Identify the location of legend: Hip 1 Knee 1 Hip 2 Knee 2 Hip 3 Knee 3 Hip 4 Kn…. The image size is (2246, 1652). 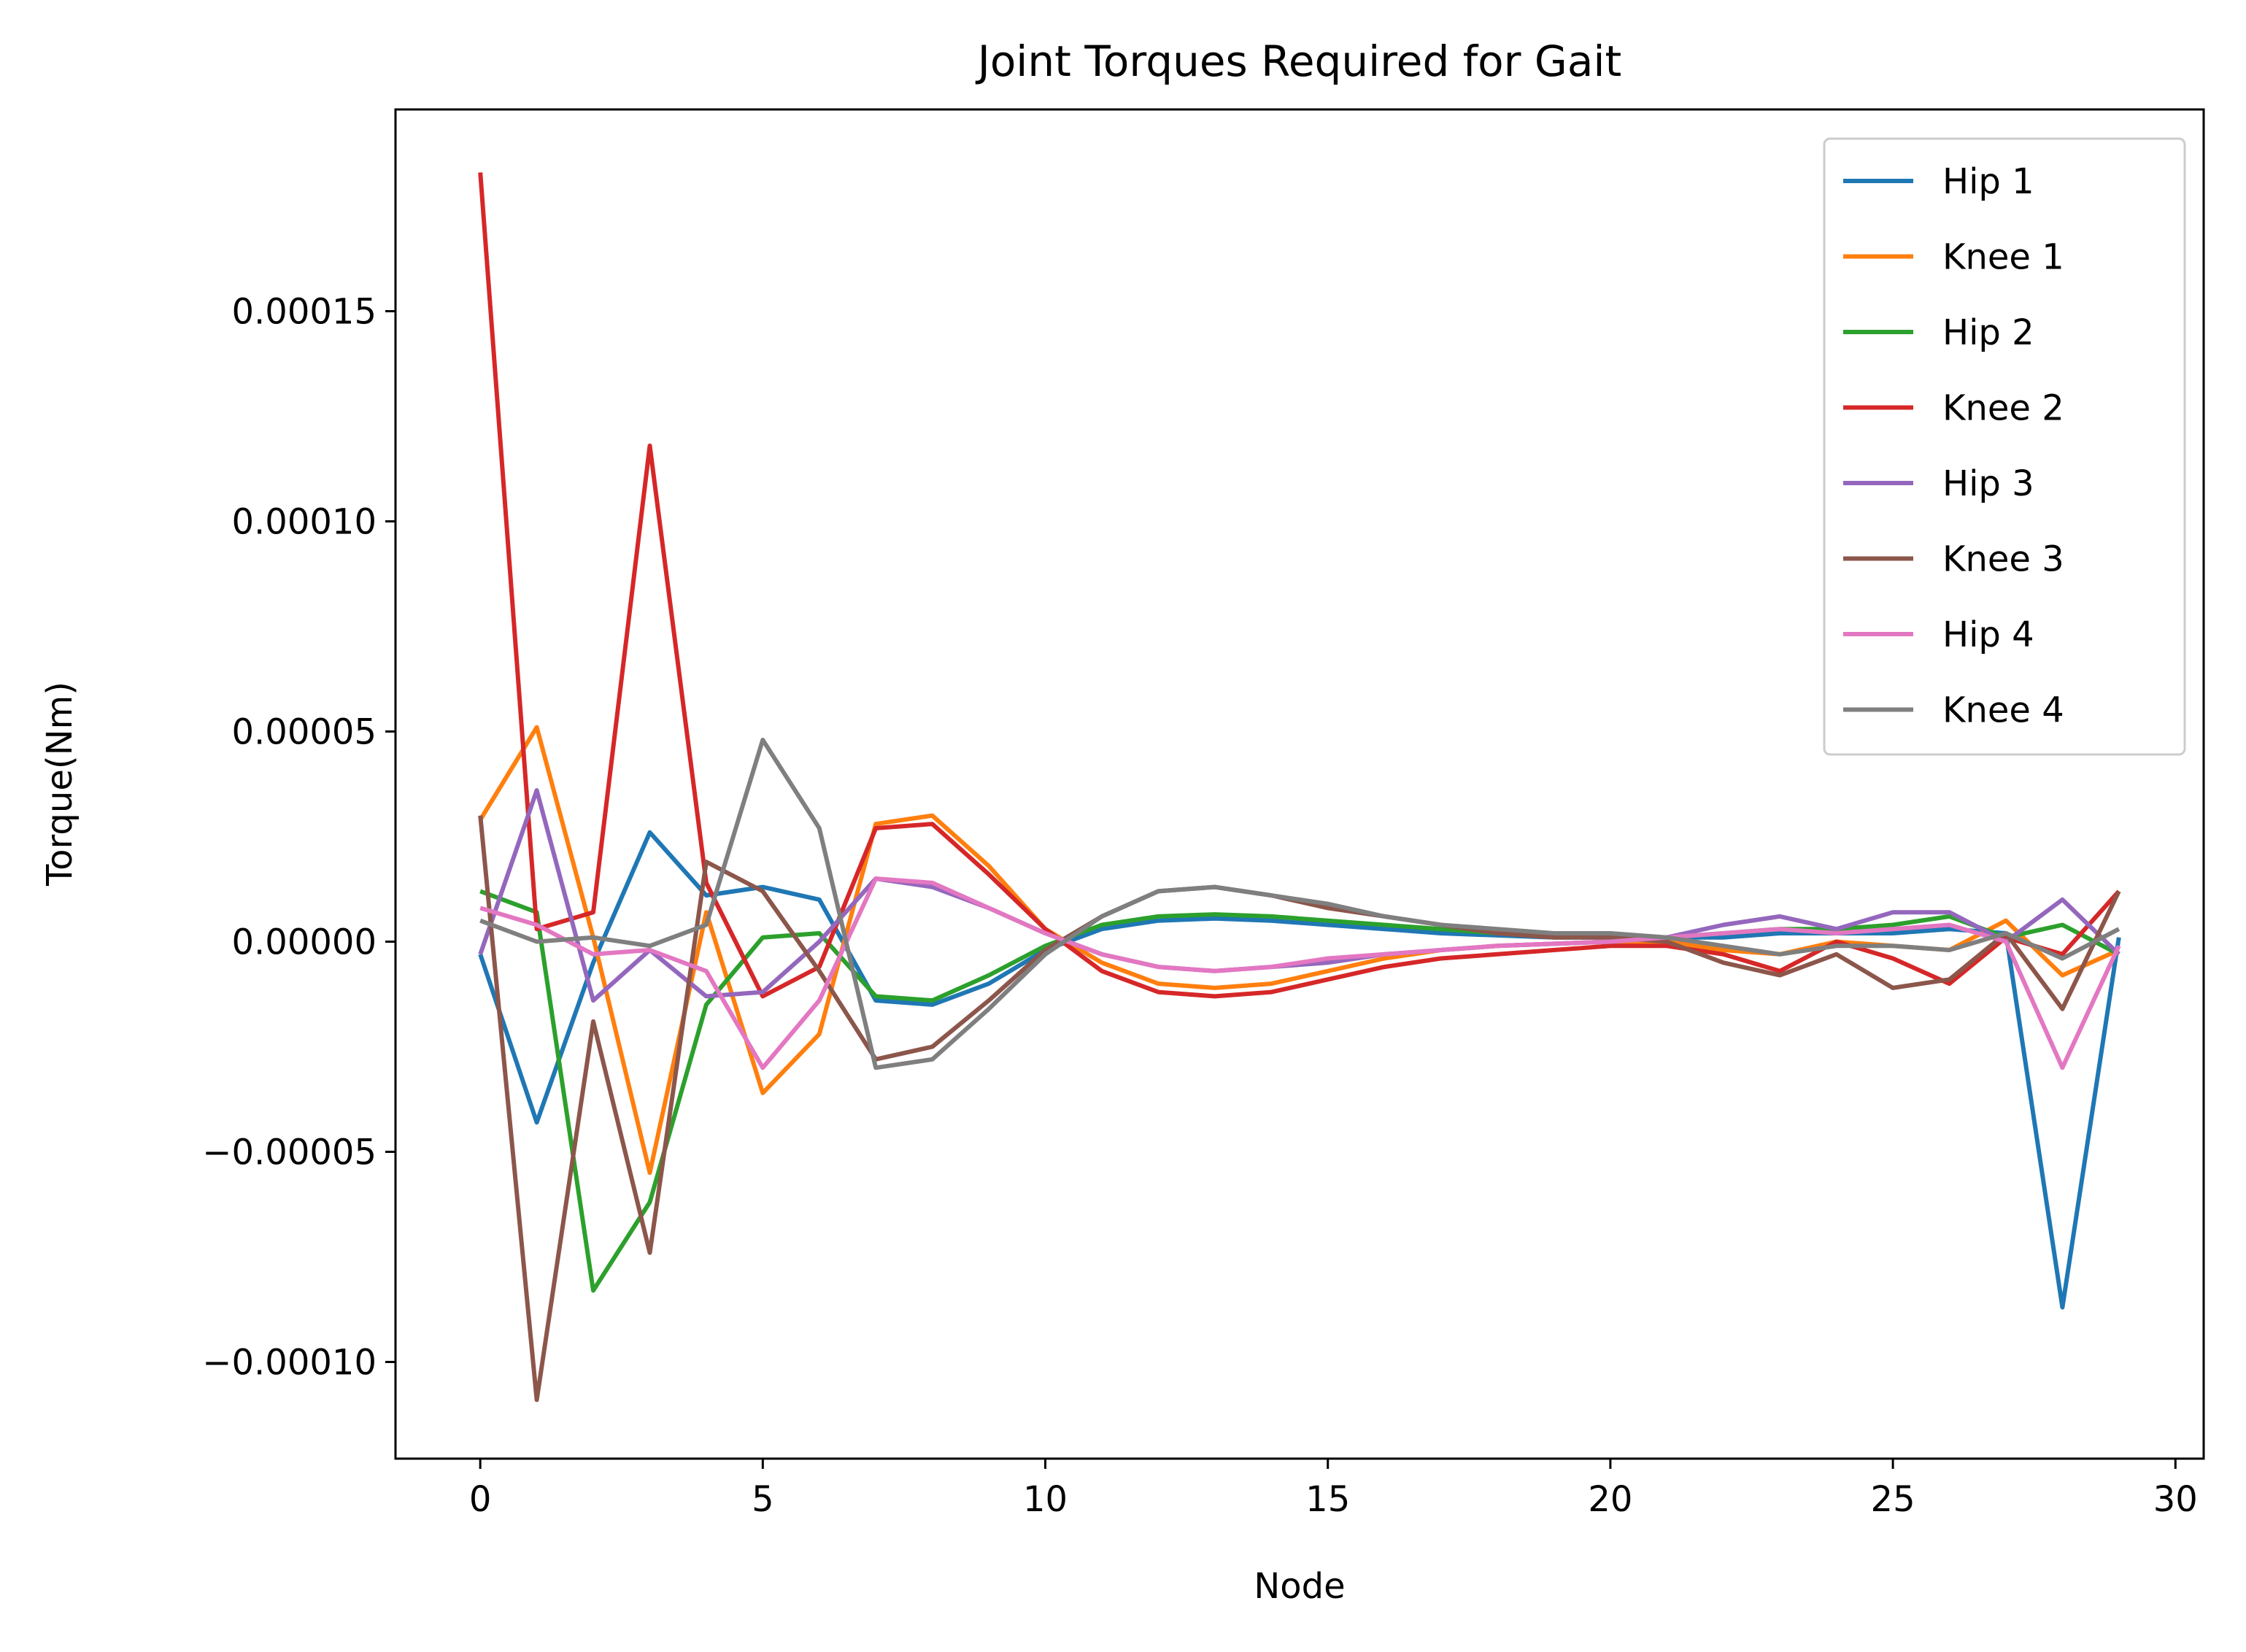
(2004, 447).